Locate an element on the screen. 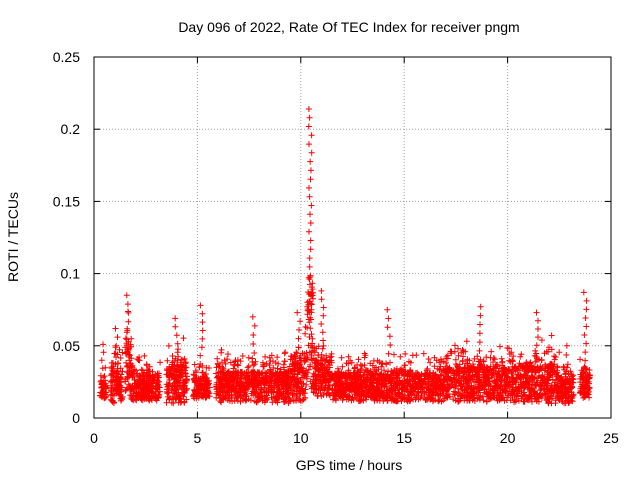 The image size is (640, 480). y-axis-title: ROTI / TECUs is located at coordinates (13, 237).